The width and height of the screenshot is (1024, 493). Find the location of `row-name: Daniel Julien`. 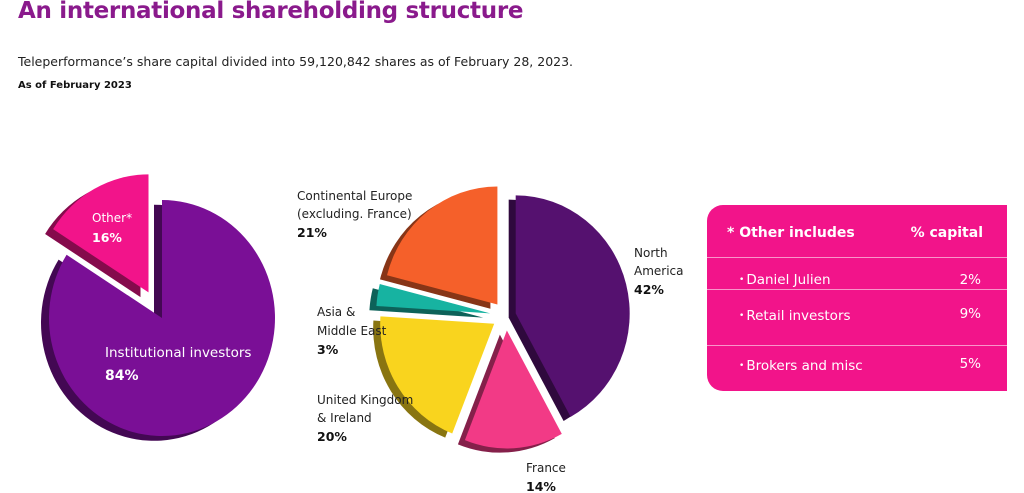

row-name: Daniel Julien is located at coordinates (784, 280).